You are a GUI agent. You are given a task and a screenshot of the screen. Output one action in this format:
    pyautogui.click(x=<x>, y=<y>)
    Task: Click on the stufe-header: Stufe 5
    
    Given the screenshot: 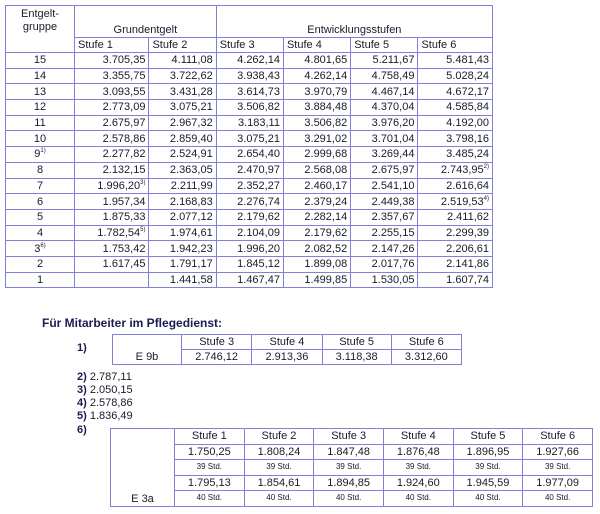 What is the action you would take?
    pyautogui.click(x=384, y=45)
    